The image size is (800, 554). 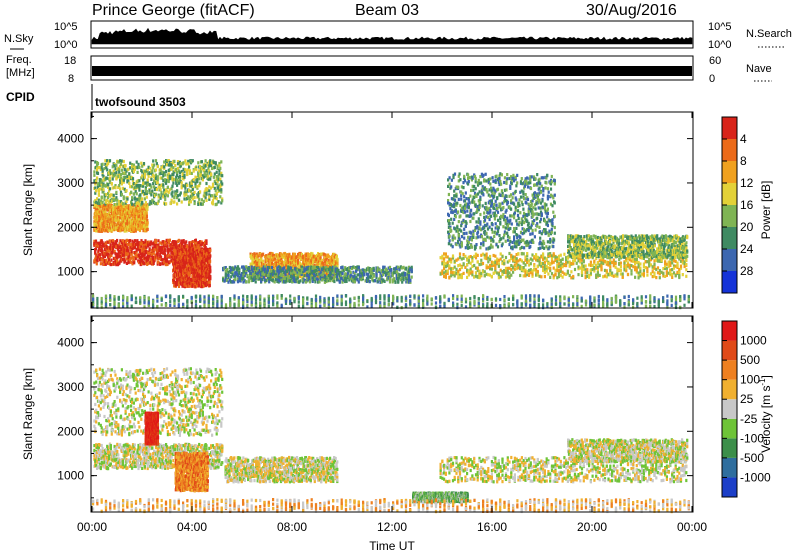 What do you see at coordinates (631, 10) in the screenshot?
I see `date-label: 30/Aug/2016` at bounding box center [631, 10].